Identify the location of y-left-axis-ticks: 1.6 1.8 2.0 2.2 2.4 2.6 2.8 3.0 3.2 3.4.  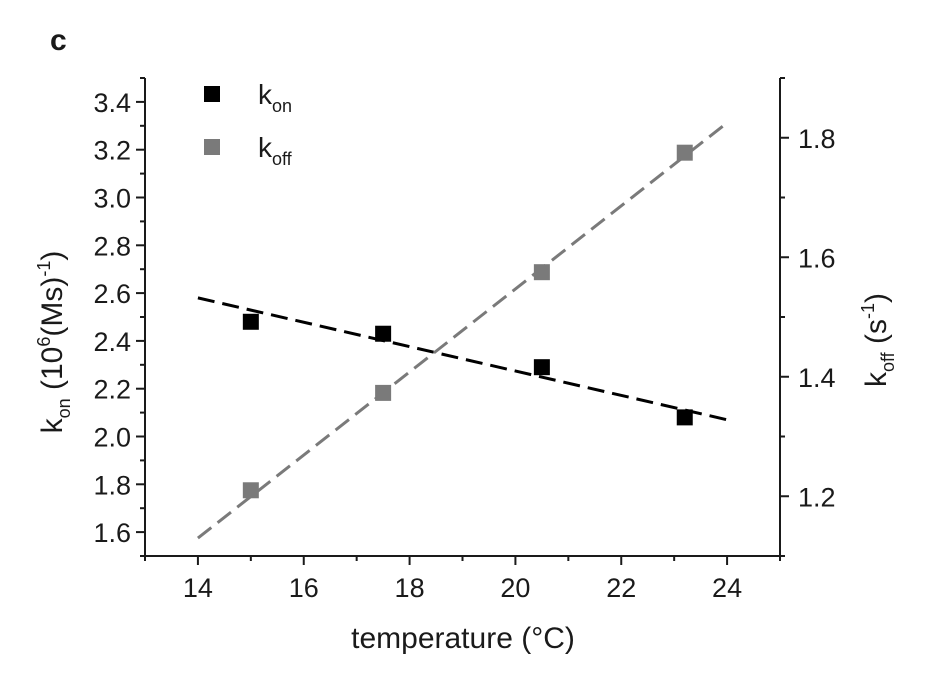
(119, 317).